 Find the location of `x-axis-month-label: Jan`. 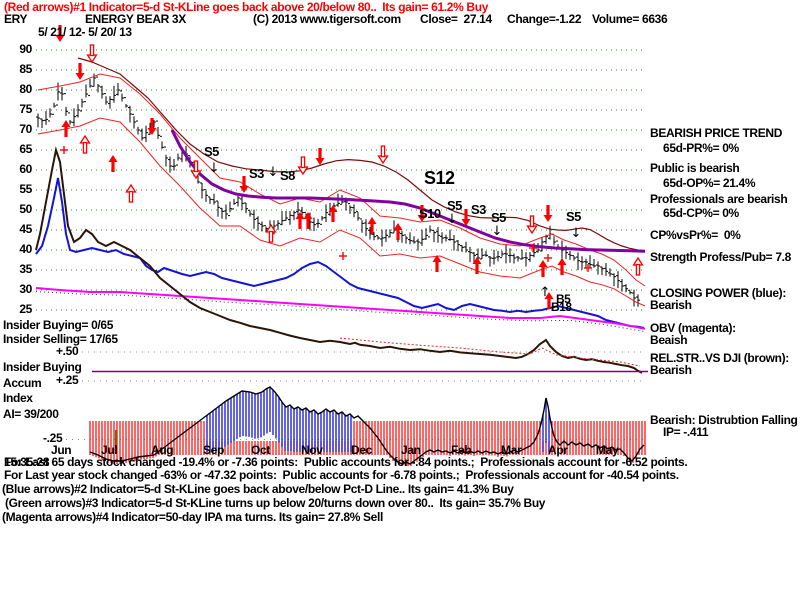

x-axis-month-label: Jan is located at coordinates (411, 450).